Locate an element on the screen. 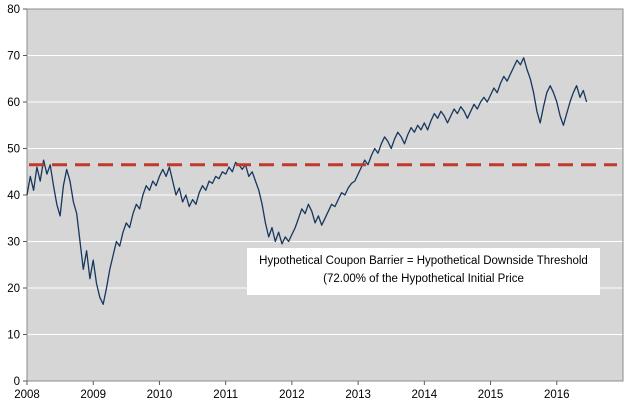 The height and width of the screenshot is (408, 628). x-axis-label-2009: 2009 is located at coordinates (93, 395).